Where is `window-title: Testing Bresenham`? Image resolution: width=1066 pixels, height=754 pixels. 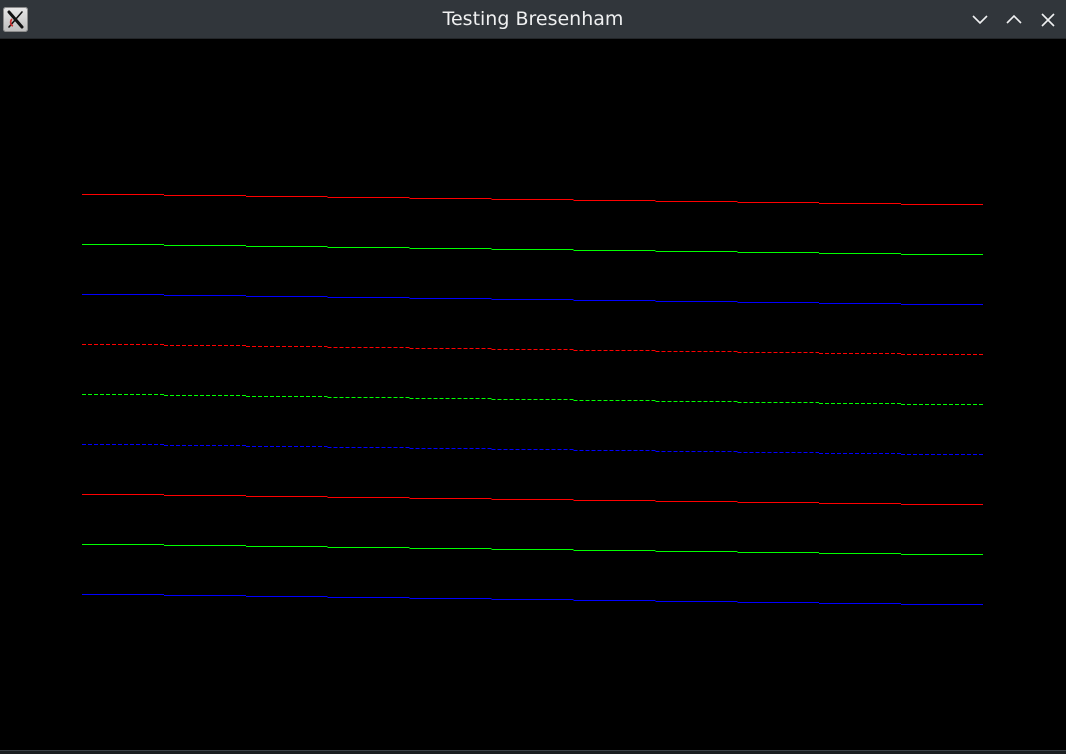 window-title: Testing Bresenham is located at coordinates (533, 19).